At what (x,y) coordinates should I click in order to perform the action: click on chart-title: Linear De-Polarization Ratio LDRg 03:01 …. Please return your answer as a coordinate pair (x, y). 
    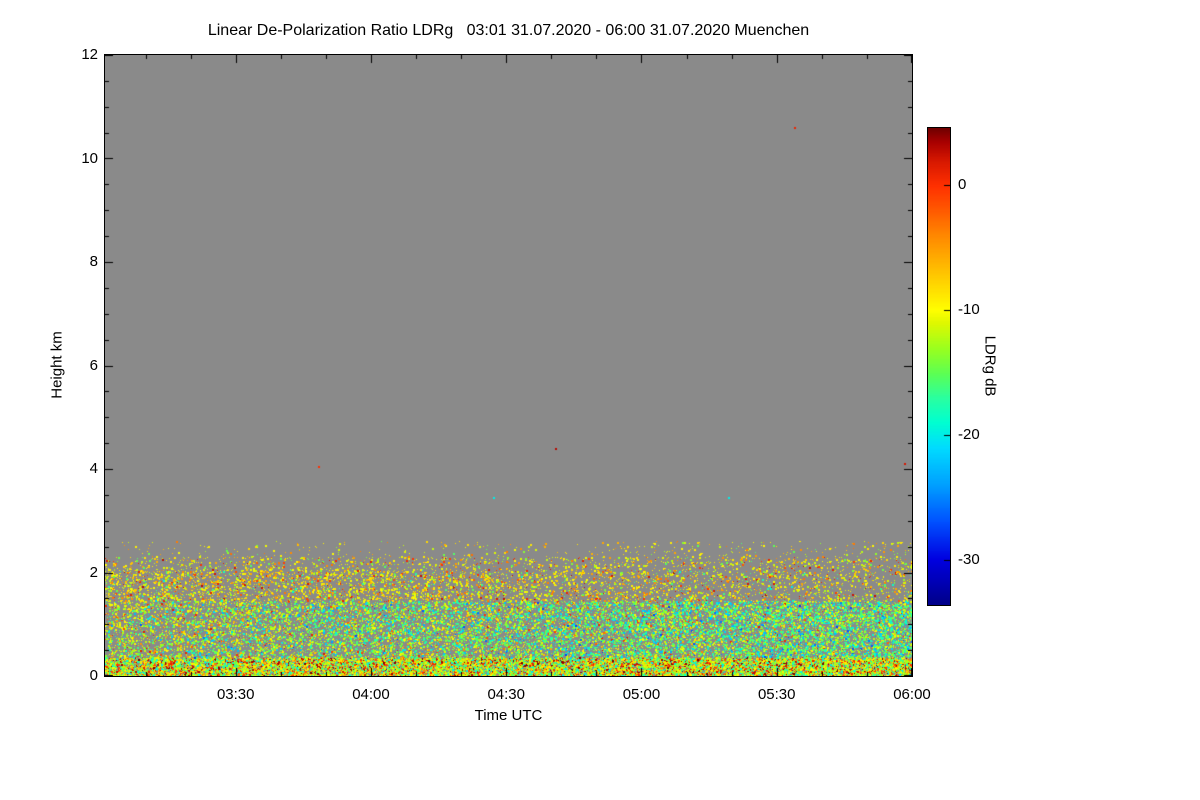
    Looking at the image, I should click on (508, 30).